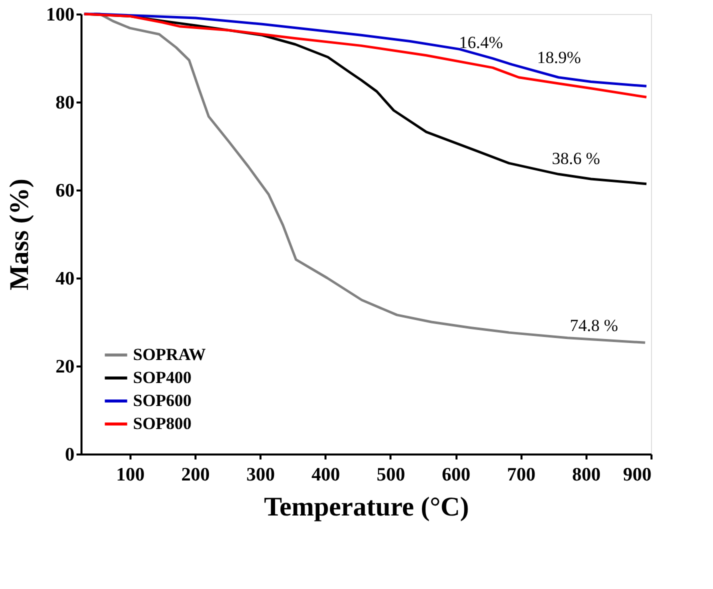  Describe the element at coordinates (162, 423) in the screenshot. I see `legend-label: SOP800` at that location.